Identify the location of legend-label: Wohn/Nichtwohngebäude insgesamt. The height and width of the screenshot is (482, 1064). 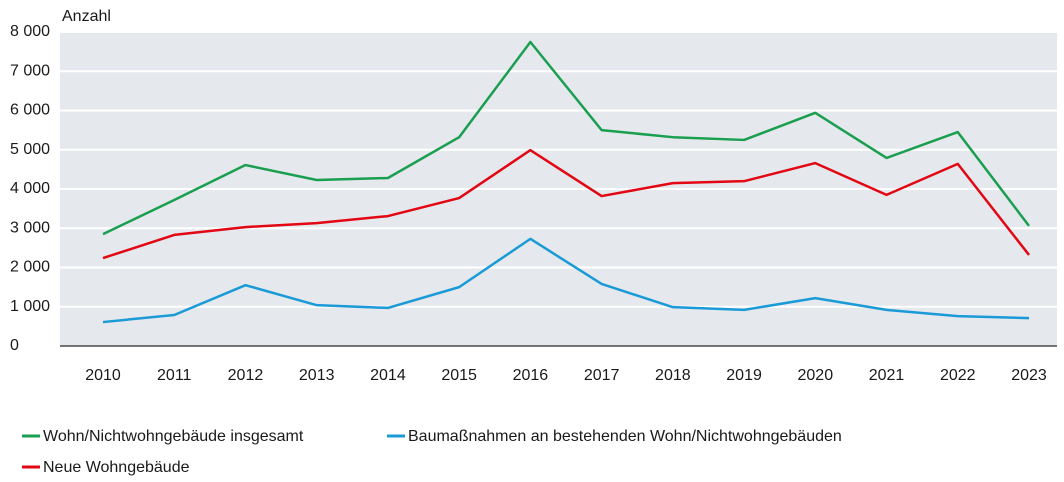
(173, 436).